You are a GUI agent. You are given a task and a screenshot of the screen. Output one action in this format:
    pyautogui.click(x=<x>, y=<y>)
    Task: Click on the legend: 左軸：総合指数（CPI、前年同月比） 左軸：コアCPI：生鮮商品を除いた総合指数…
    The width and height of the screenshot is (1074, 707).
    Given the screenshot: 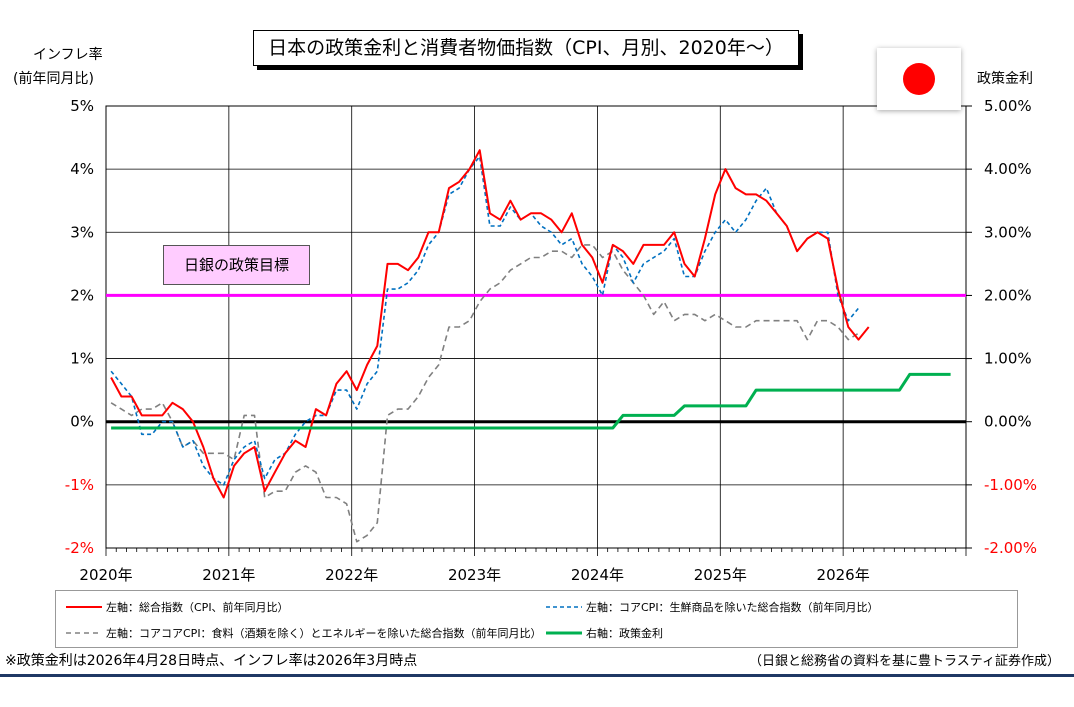 What is the action you would take?
    pyautogui.click(x=536, y=619)
    